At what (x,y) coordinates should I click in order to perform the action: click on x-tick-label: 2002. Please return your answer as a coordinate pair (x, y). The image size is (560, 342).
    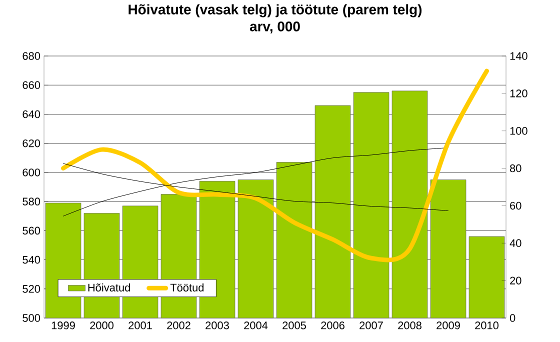
    Looking at the image, I should click on (178, 326).